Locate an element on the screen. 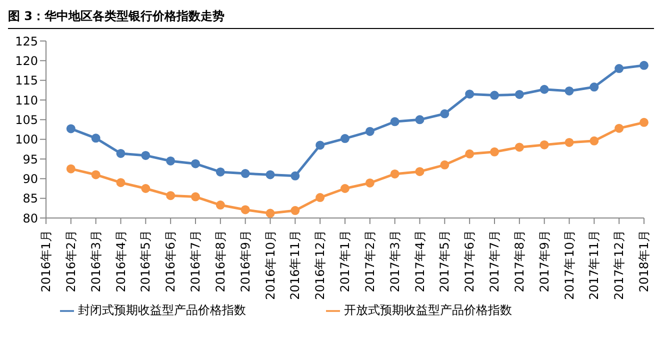  x-tick-label: 2016年11月 is located at coordinates (295, 265).